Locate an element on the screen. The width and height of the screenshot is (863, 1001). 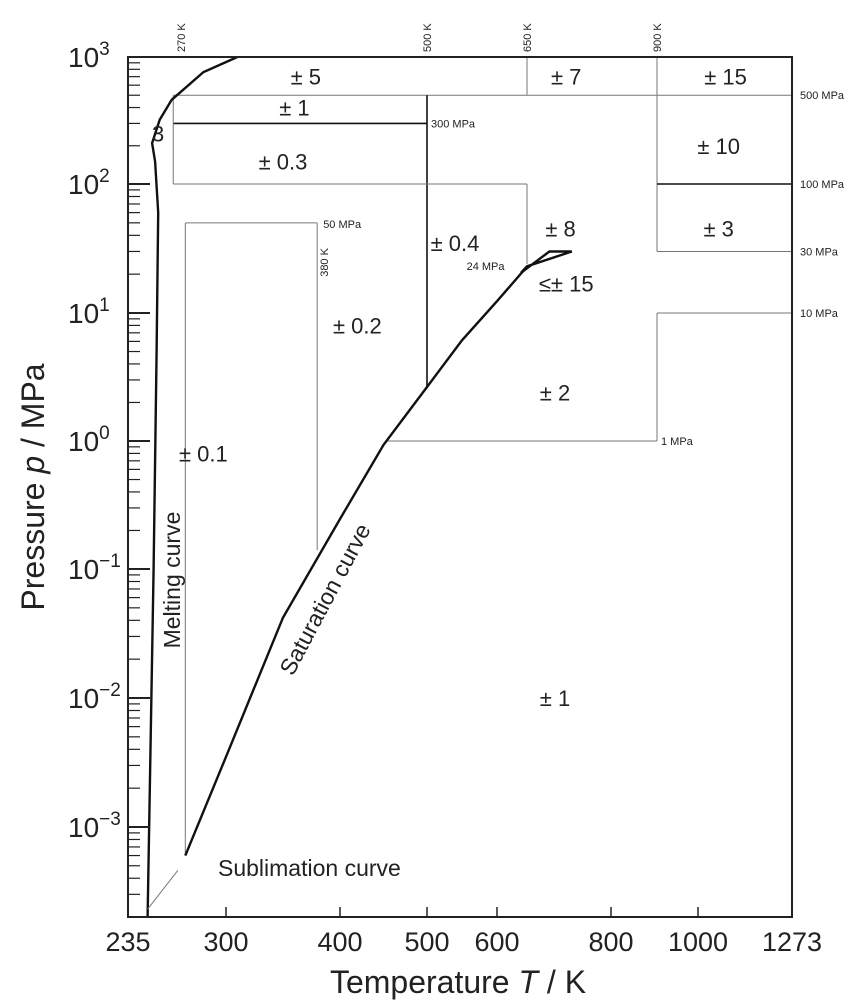
melting-curve is located at coordinates (192, 486).